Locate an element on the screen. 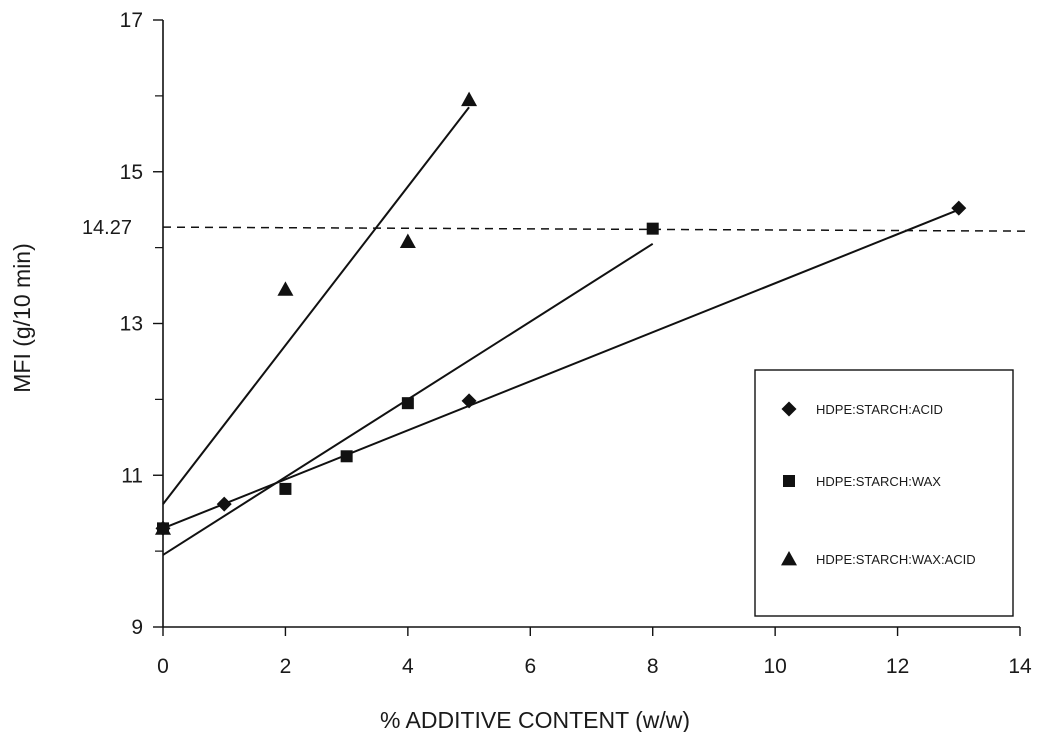 The height and width of the screenshot is (732, 1047). y-tick-label: 9 is located at coordinates (137, 627).